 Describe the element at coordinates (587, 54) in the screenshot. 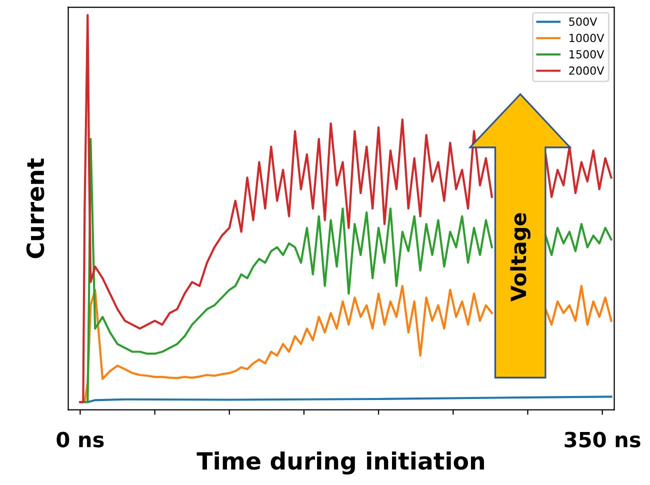

I see `legend-label: 1500V` at that location.